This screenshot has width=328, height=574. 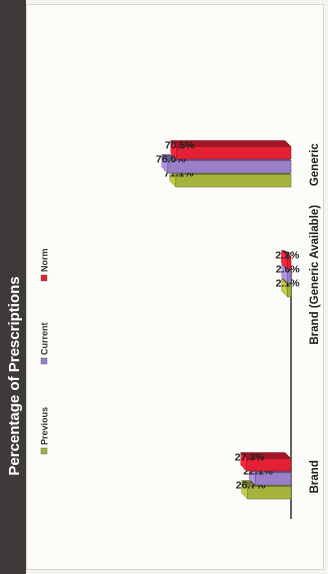 I want to click on data-label-current-1: 2.0%, so click(x=288, y=270).